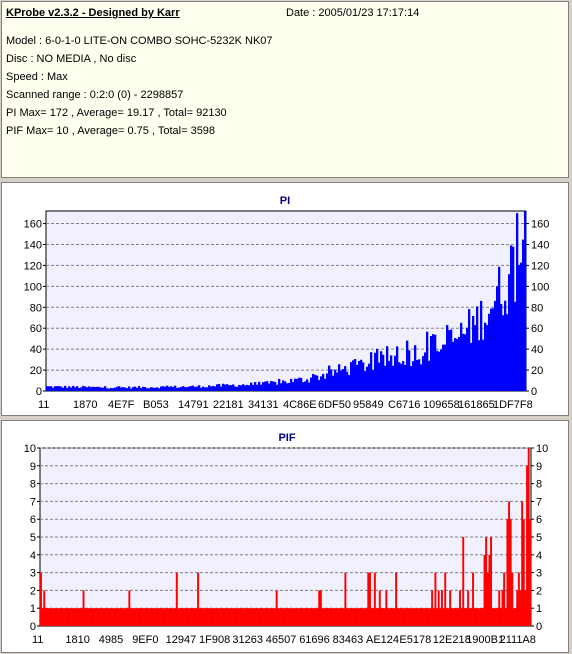  What do you see at coordinates (33, 225) in the screenshot?
I see `y-tick-label: 160` at bounding box center [33, 225].